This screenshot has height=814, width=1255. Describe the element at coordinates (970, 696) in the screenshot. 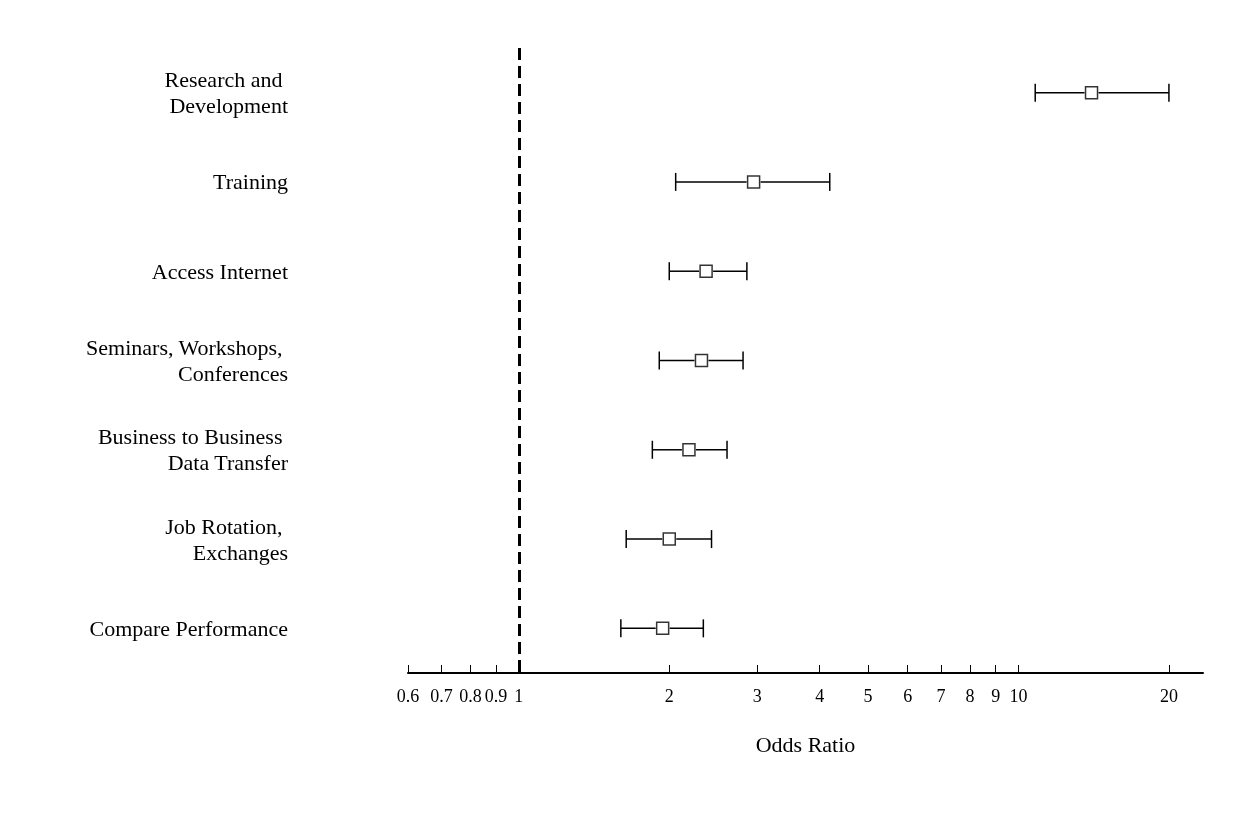

I see `x-tick-label: 8` at that location.